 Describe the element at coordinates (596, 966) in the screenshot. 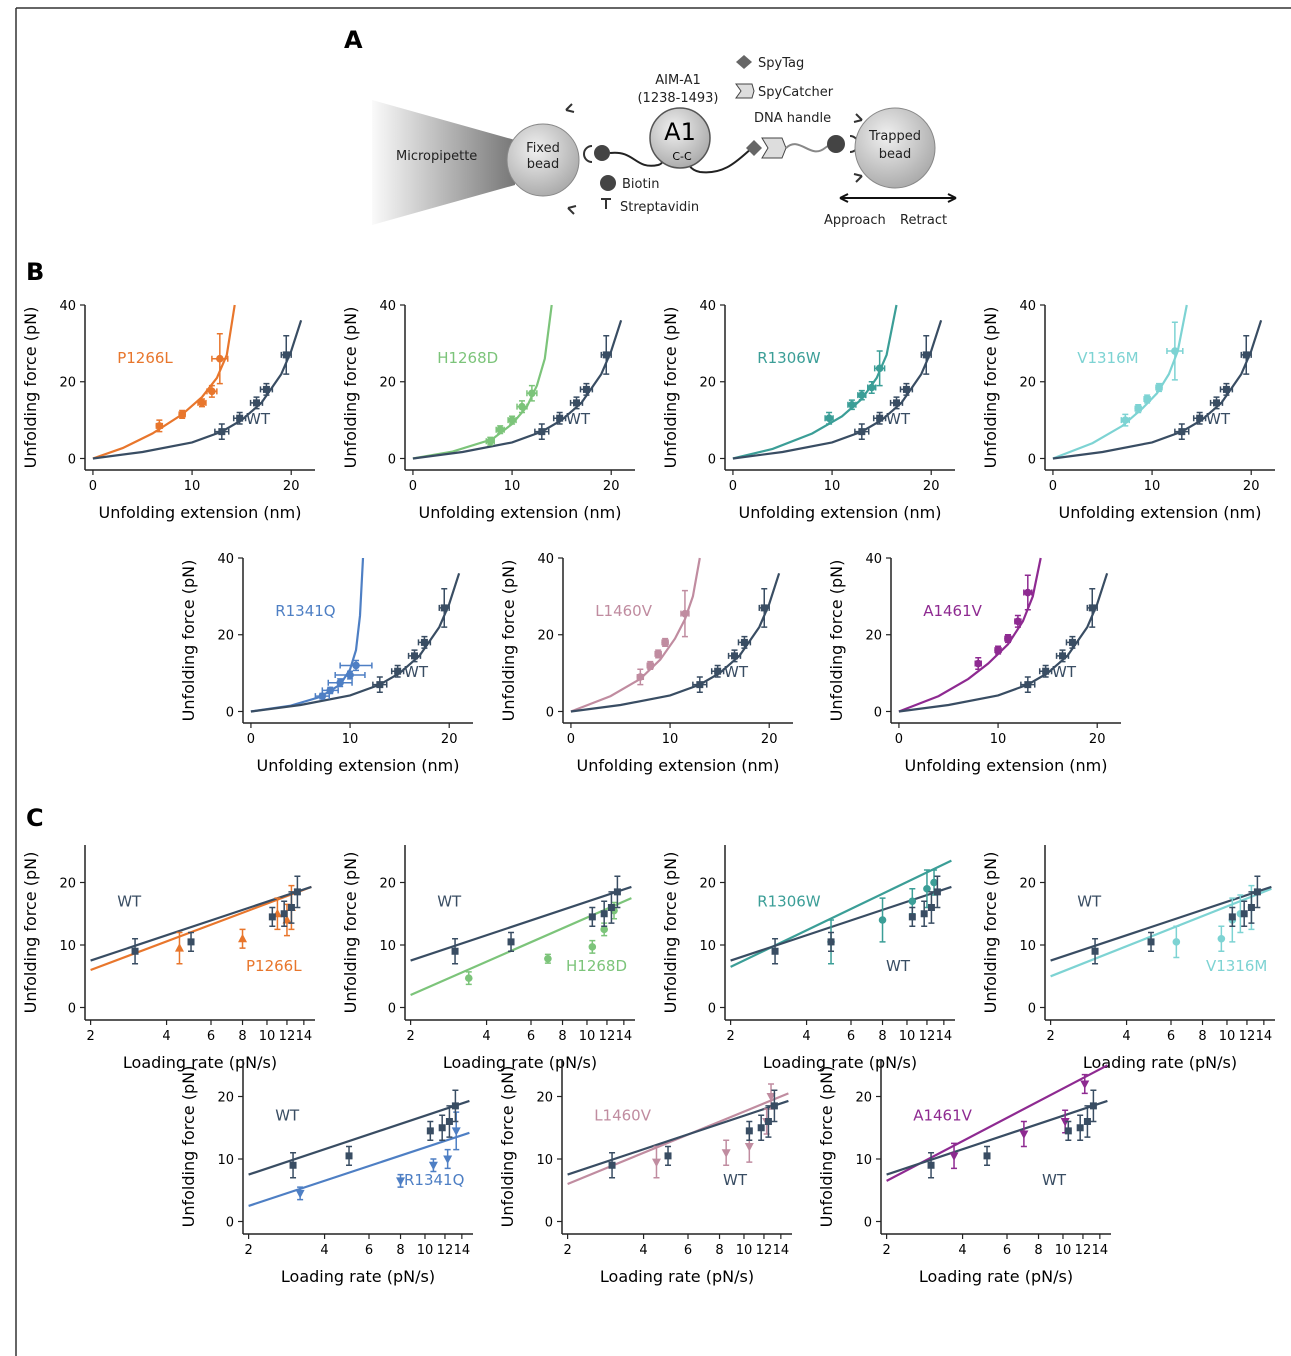

I see `series-label: H1268D` at that location.